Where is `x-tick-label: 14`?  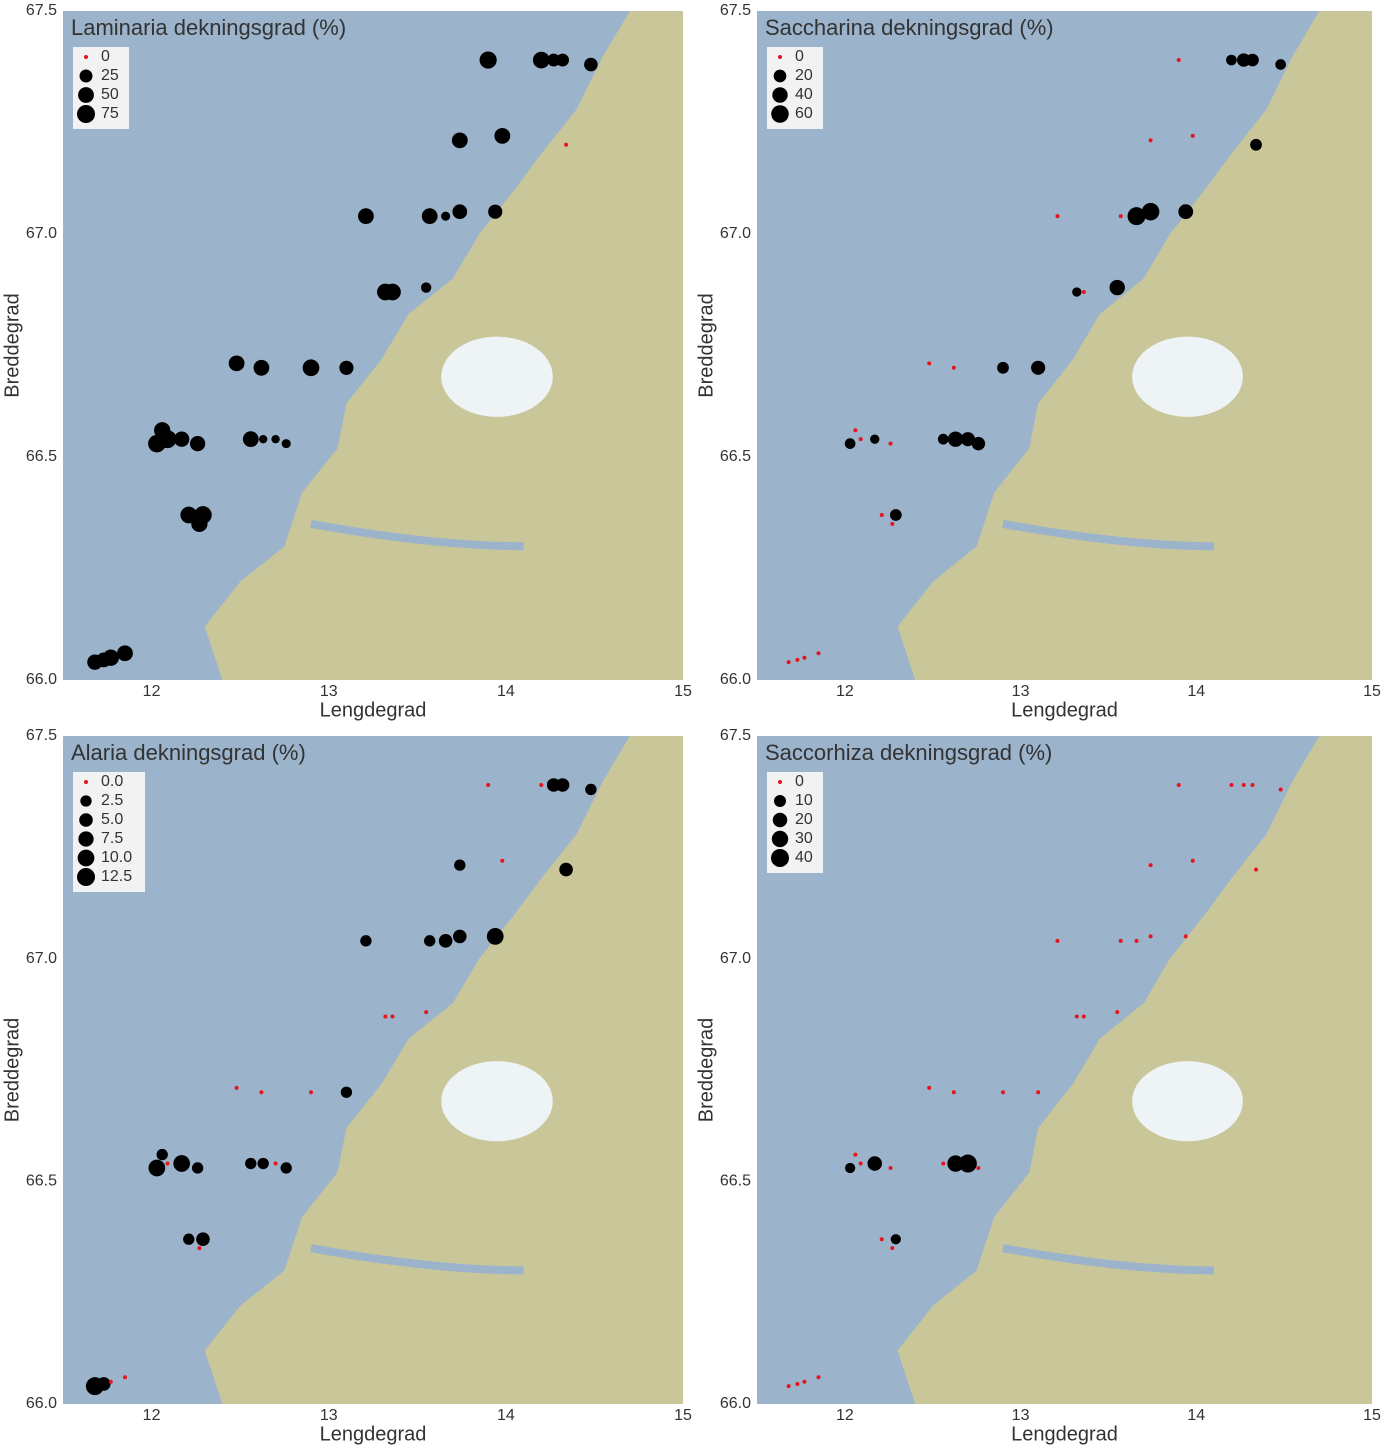 x-tick-label: 14 is located at coordinates (1196, 691).